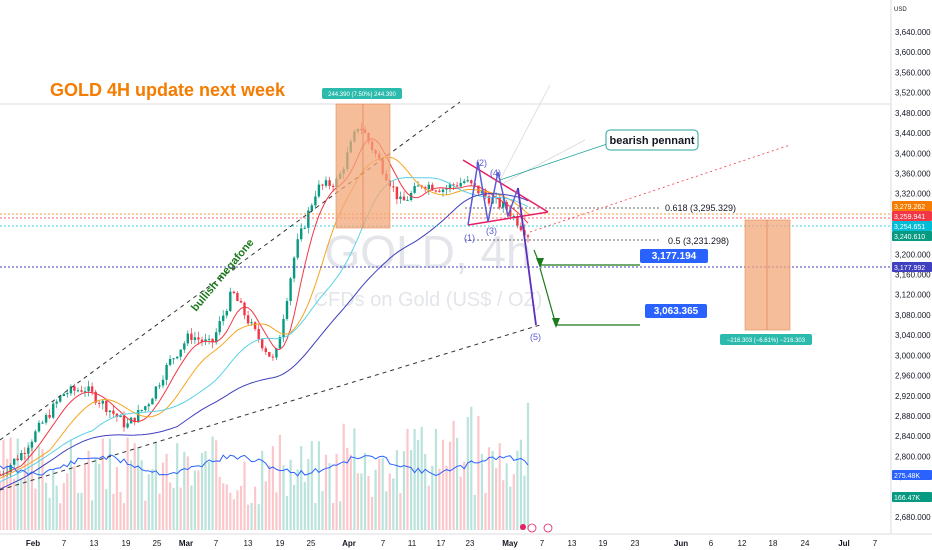 This screenshot has width=932, height=550. I want to click on x-tick-label: 23, so click(470, 543).